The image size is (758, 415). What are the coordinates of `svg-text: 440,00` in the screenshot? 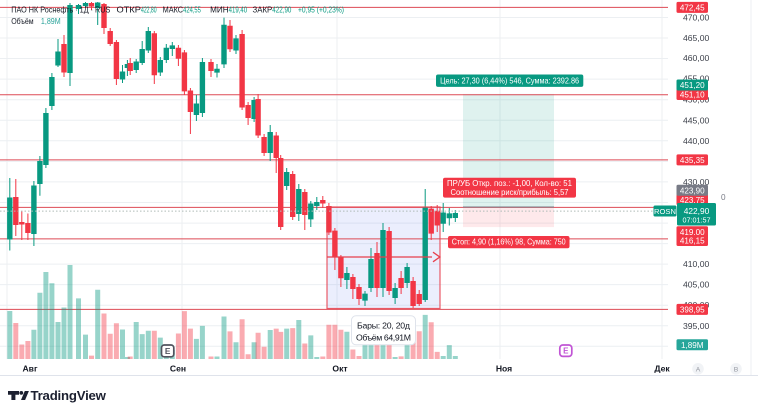 It's located at (696, 141).